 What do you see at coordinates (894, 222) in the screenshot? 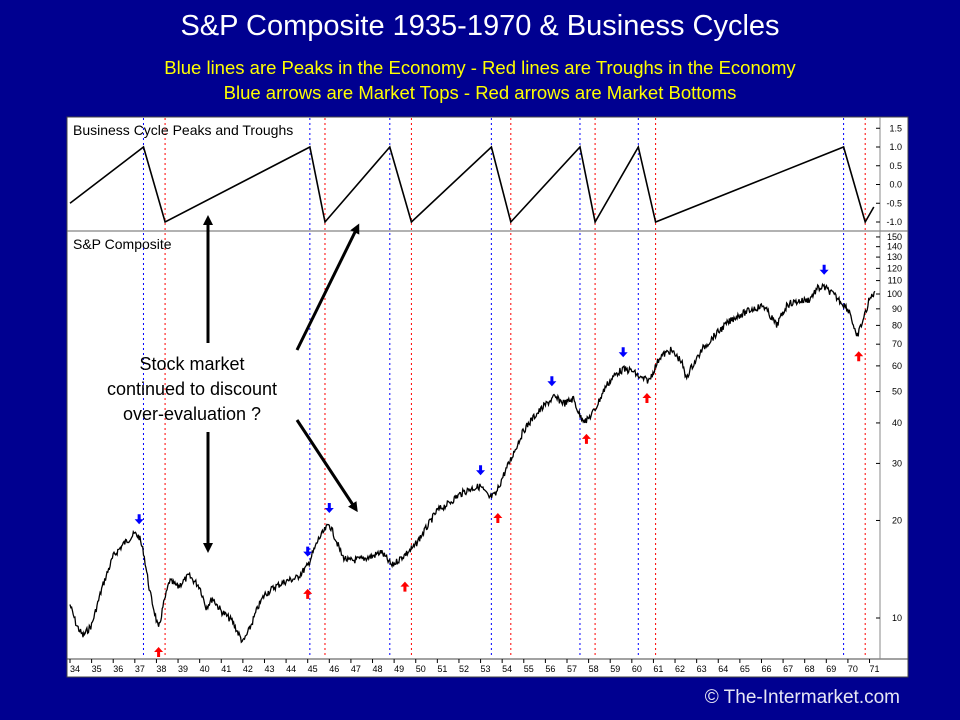
I see `cycle-tick-label: -1.0` at bounding box center [894, 222].